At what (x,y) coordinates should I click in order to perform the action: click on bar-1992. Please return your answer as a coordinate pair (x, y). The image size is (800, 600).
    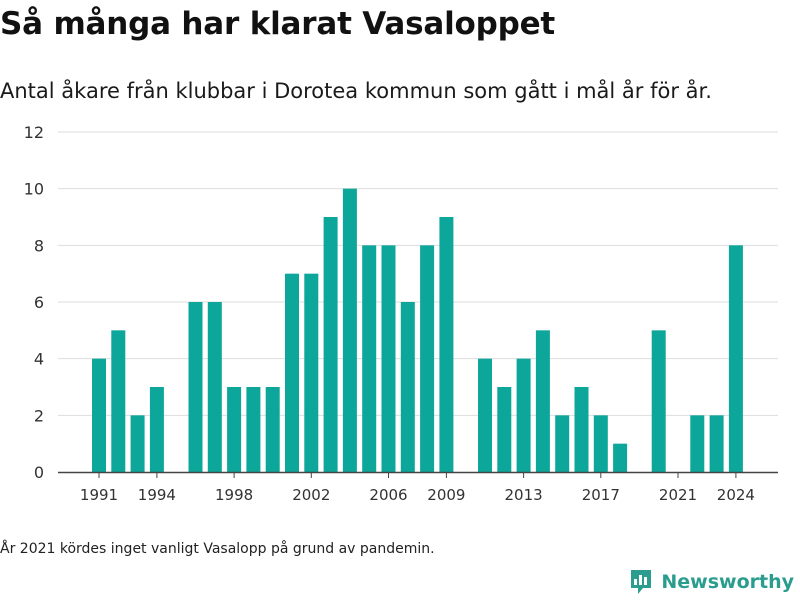
    Looking at the image, I should click on (118, 401).